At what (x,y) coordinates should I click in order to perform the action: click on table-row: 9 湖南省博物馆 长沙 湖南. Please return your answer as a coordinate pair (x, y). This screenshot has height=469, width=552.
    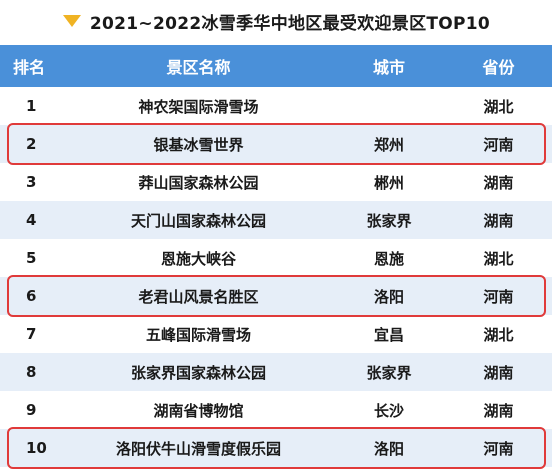
    Looking at the image, I should click on (276, 410).